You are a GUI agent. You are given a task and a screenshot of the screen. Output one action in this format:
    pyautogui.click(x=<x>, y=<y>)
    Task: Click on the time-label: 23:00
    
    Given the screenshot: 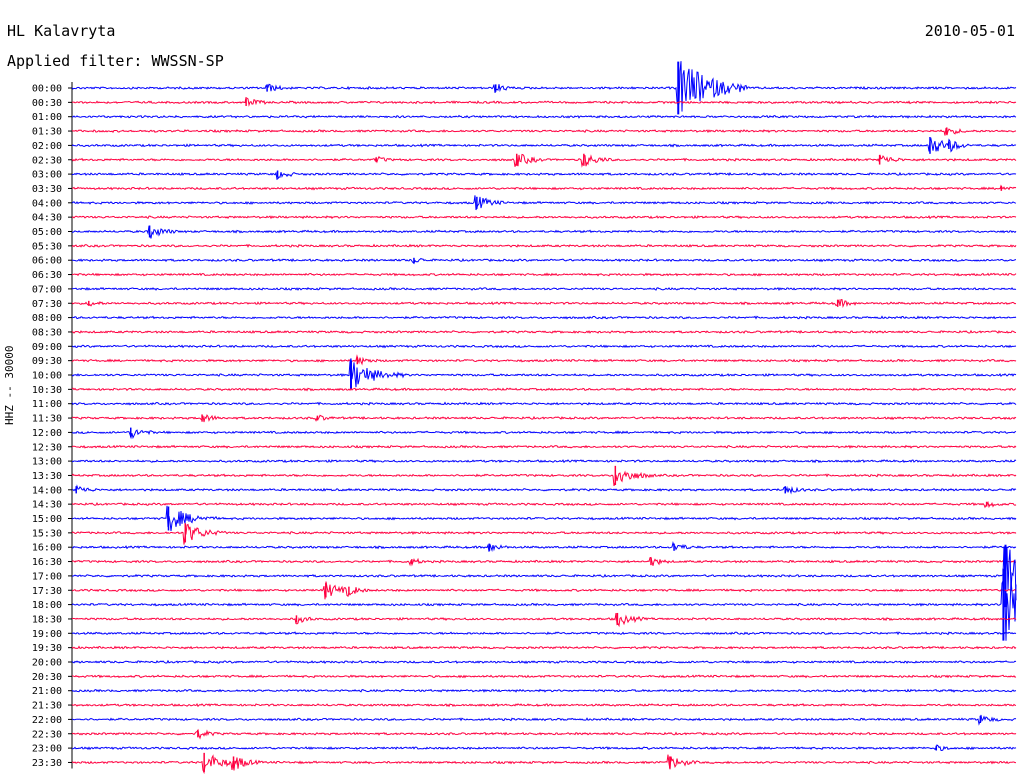 What is the action you would take?
    pyautogui.click(x=47, y=749)
    